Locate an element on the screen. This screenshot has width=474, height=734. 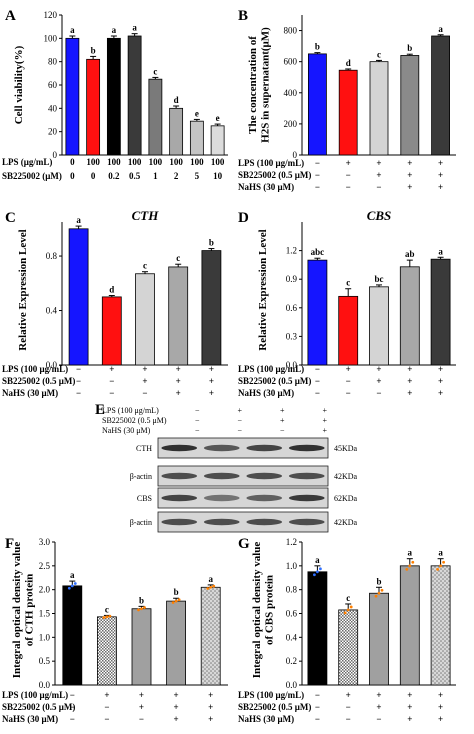
condition-value: 100 is located at coordinates (135, 162).